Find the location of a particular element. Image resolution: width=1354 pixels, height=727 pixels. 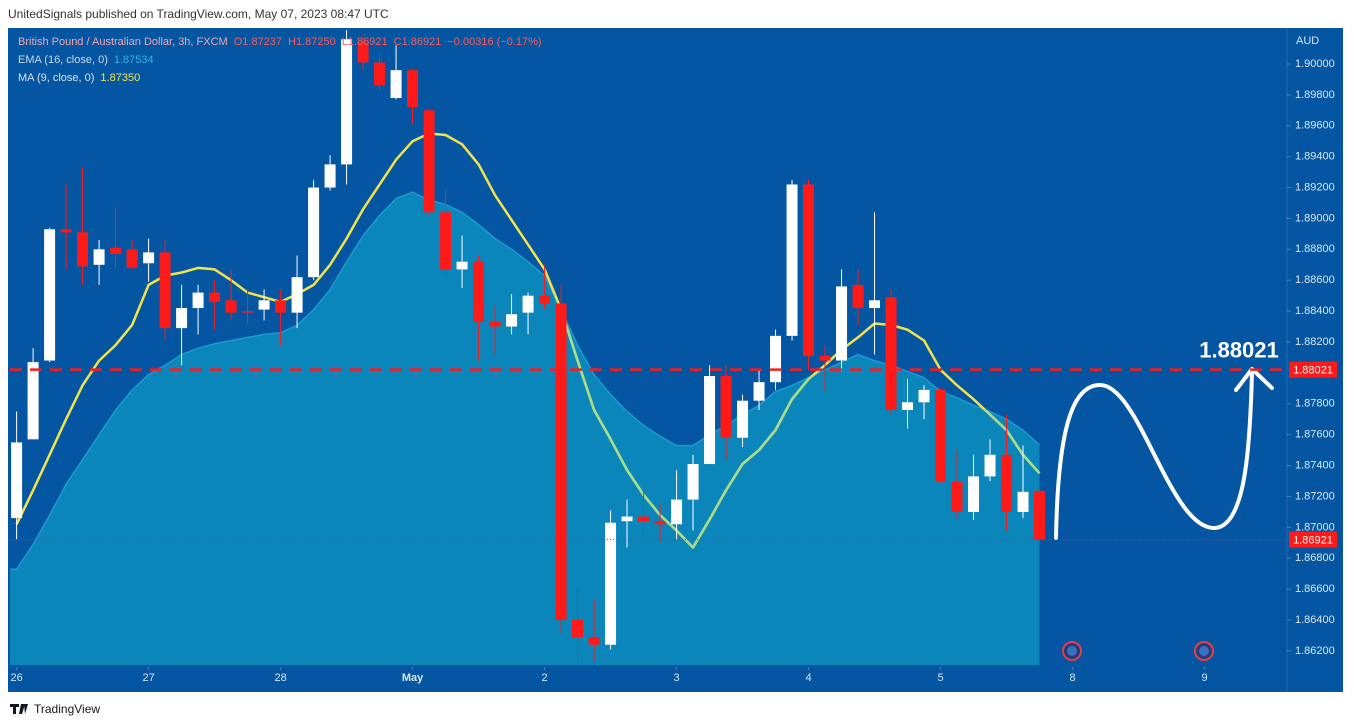

currency: AUD is located at coordinates (1307, 41).